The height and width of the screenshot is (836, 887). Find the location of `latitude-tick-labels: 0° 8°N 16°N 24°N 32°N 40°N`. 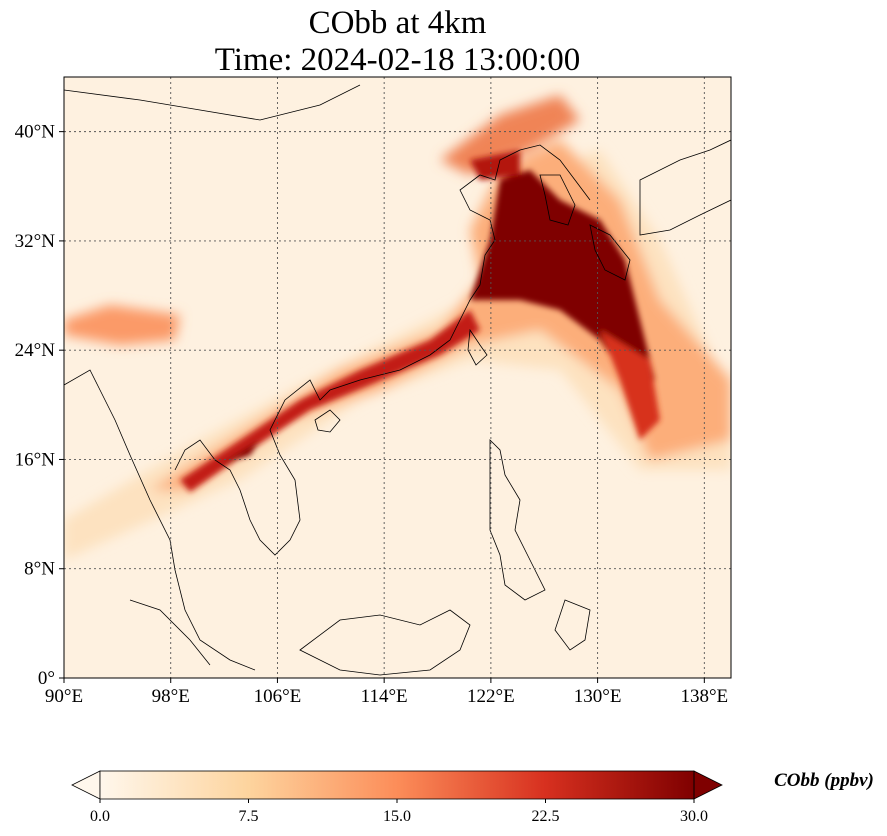

latitude-tick-labels: 0° 8°N 16°N 24°N 32°N 40°N is located at coordinates (35, 405).